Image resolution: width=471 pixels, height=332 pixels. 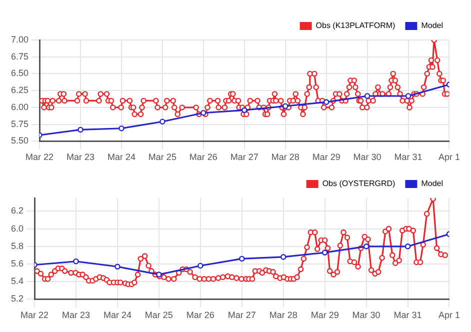 I want to click on y-tick-label: 5.75, so click(x=19, y=123).